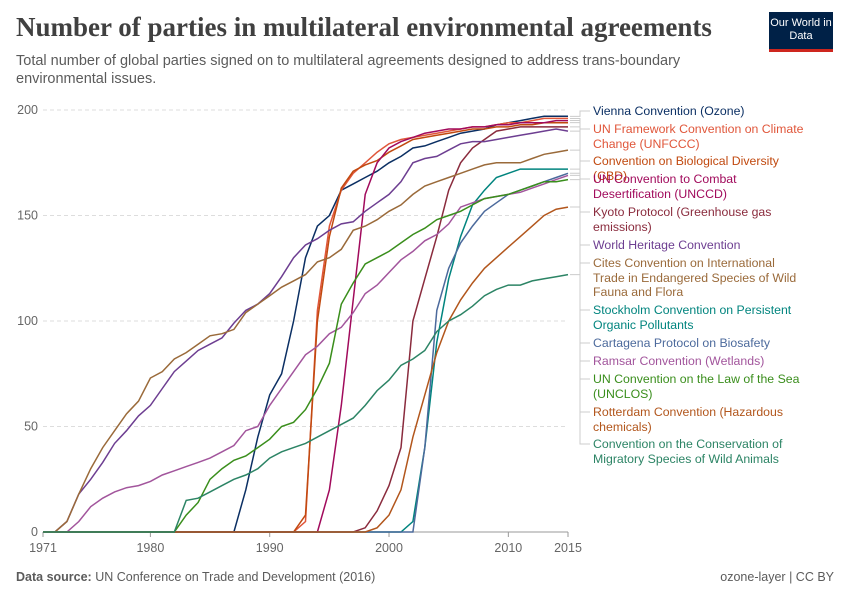 This screenshot has width=850, height=600. What do you see at coordinates (27, 321) in the screenshot?
I see `y-tick-label: 100` at bounding box center [27, 321].